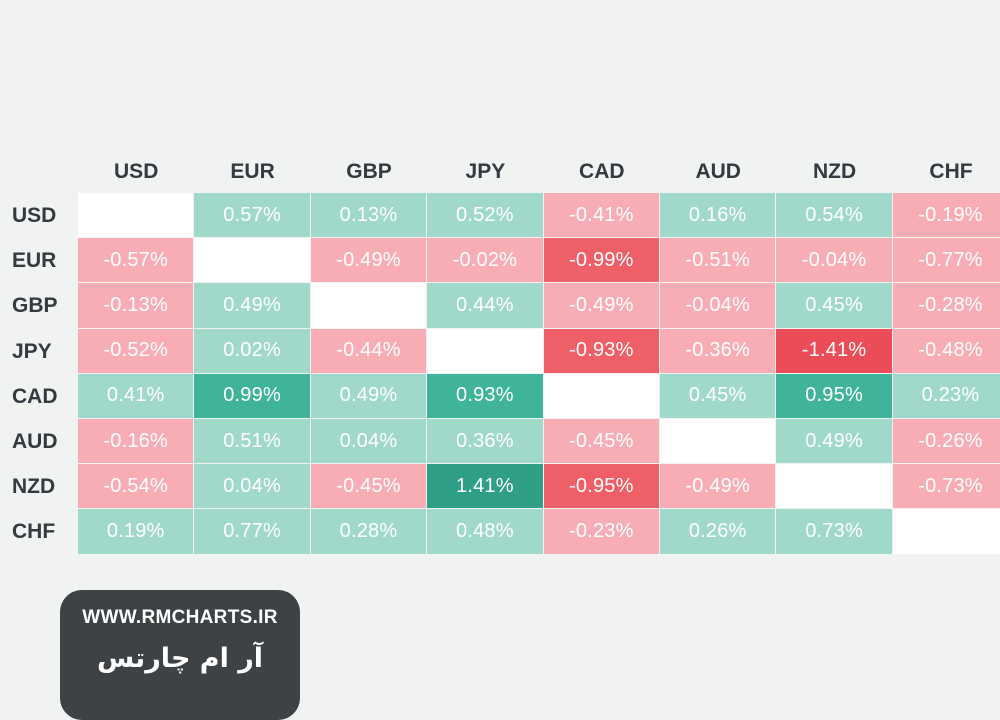 This screenshot has height=720, width=1000. I want to click on cell-empty-chf-chf, so click(946, 531).